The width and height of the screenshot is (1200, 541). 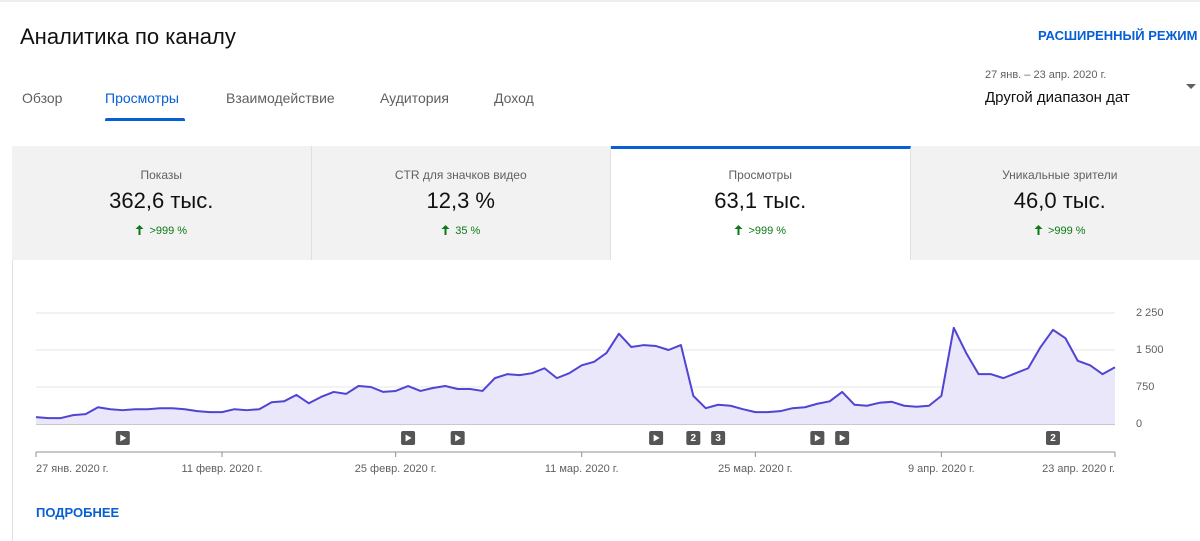 I want to click on x-tick-label: 9 апр. 2020 г., so click(x=941, y=469).